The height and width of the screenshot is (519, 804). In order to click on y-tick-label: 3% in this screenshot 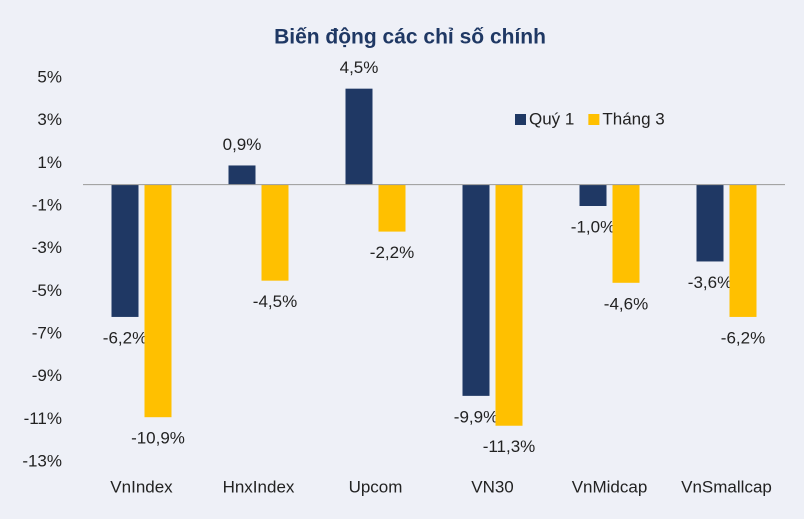, I will do `click(49, 119)`.